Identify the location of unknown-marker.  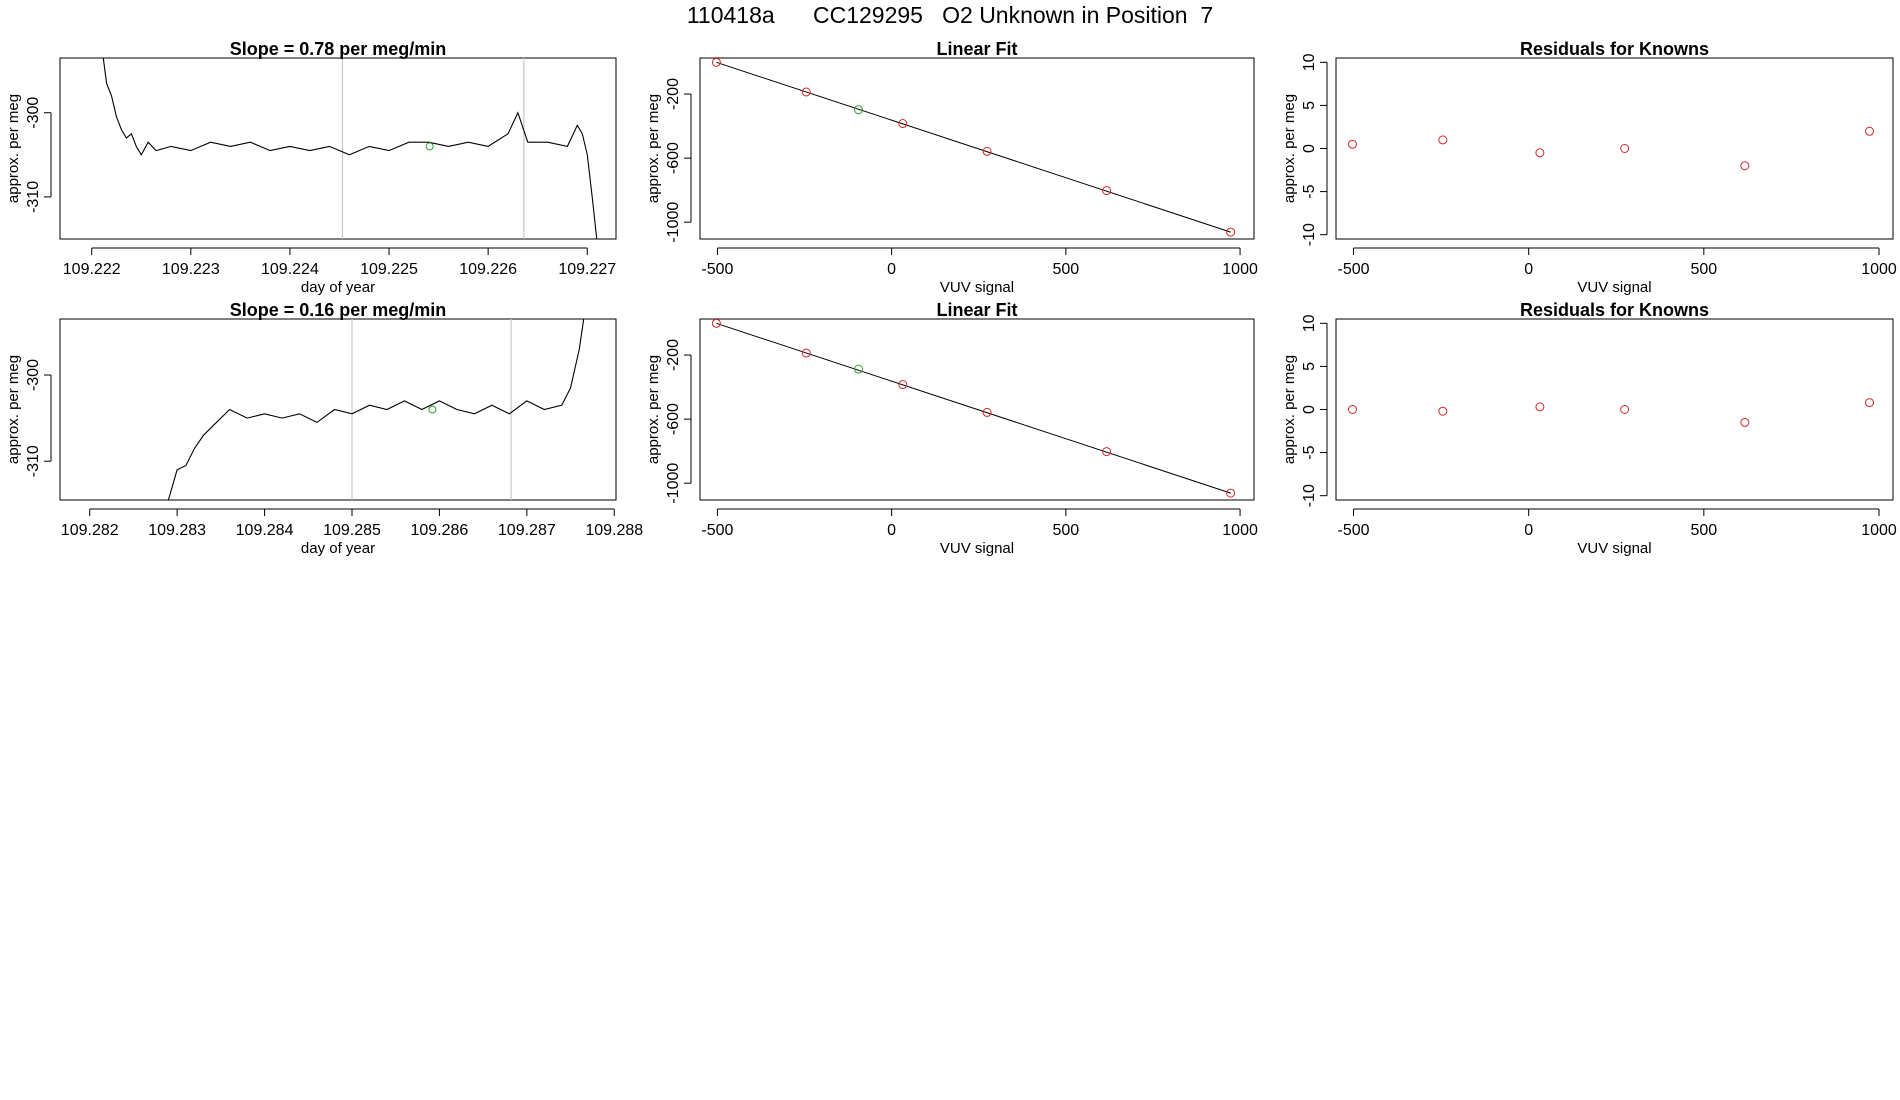
(429, 146).